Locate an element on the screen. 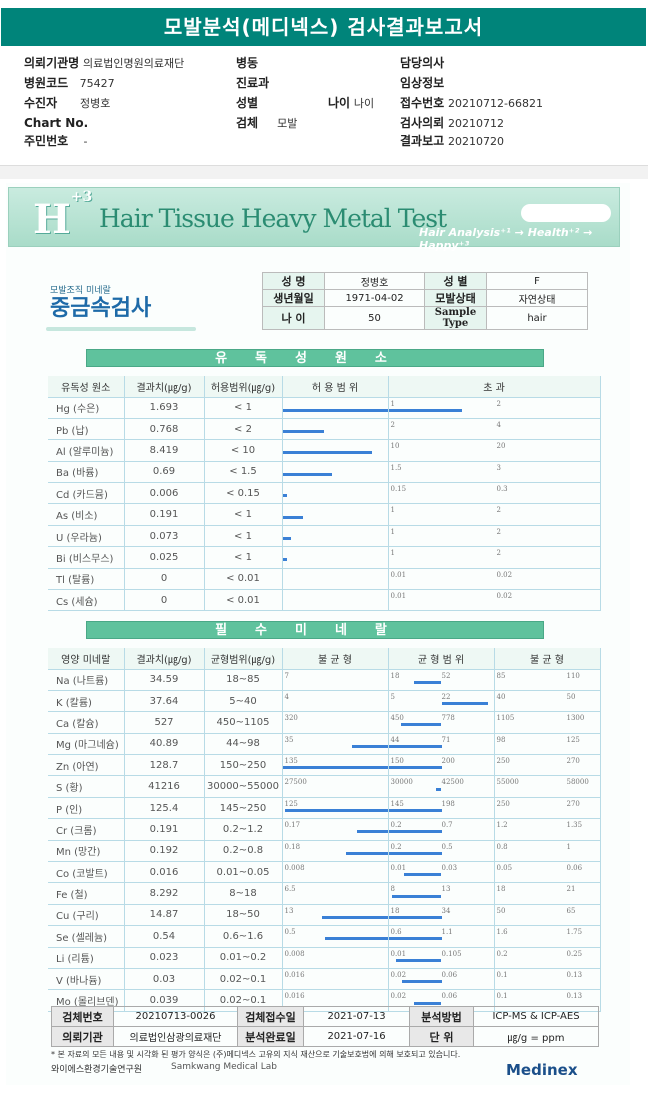 The image size is (648, 1111). brand-small-text: 모발조직 미네랄 is located at coordinates (80, 291).